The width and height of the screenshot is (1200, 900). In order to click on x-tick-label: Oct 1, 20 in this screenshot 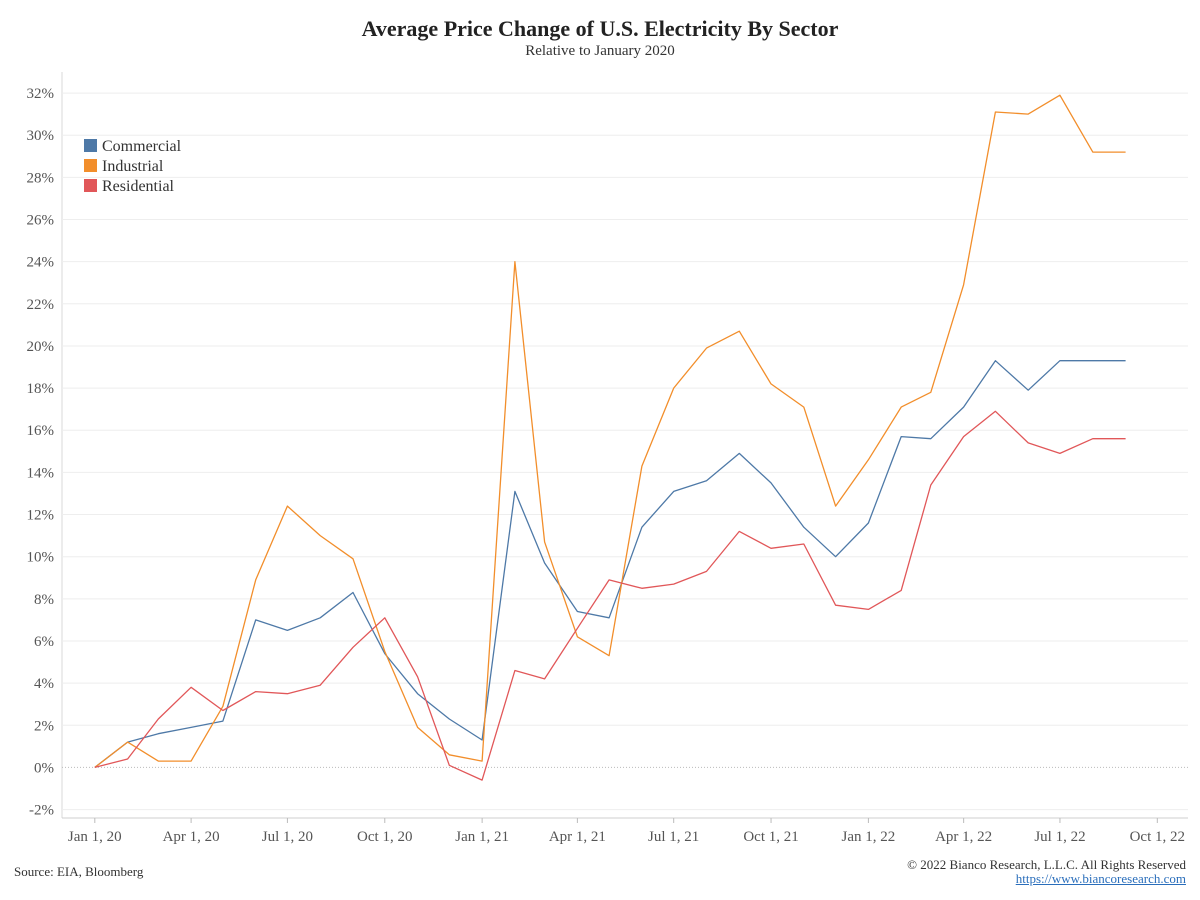, I will do `click(384, 837)`.